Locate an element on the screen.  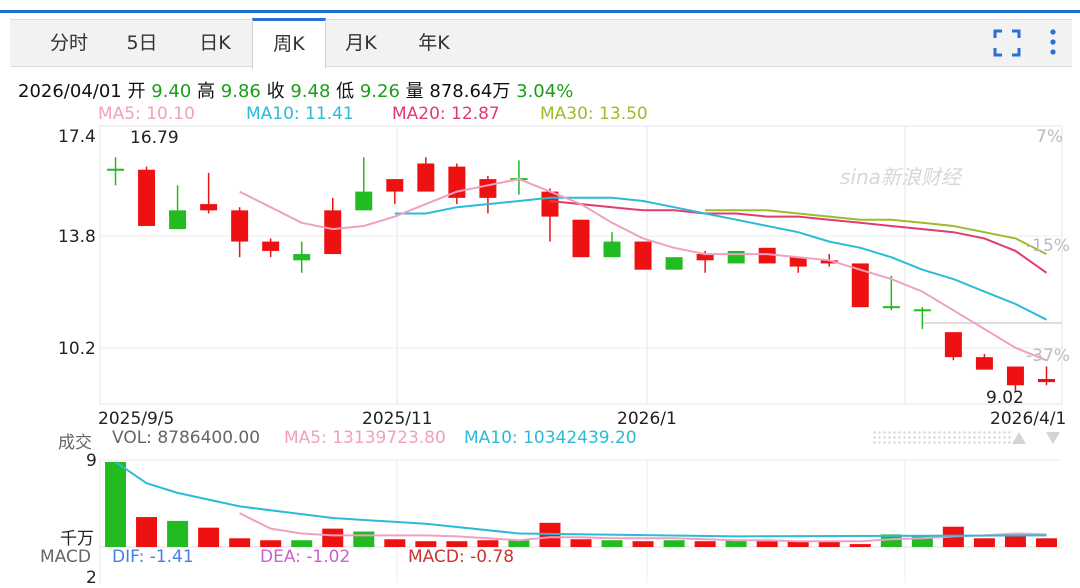
ma5-readout: MA5: 10.10 is located at coordinates (146, 114).